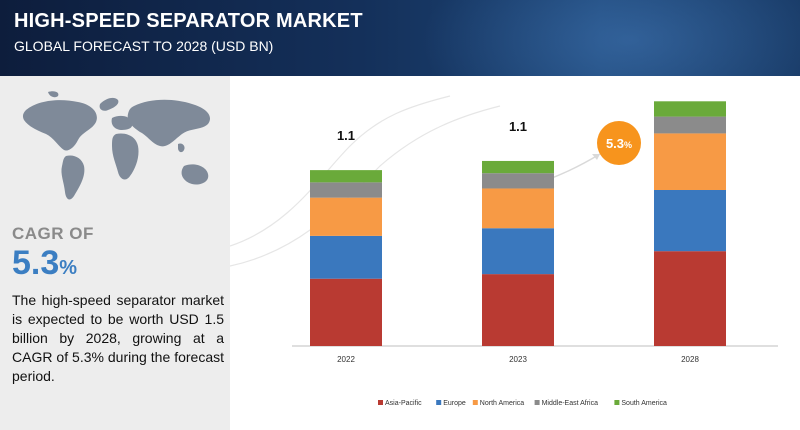 The width and height of the screenshot is (800, 430). What do you see at coordinates (346, 359) in the screenshot?
I see `x-tick-label-2022: 2022` at bounding box center [346, 359].